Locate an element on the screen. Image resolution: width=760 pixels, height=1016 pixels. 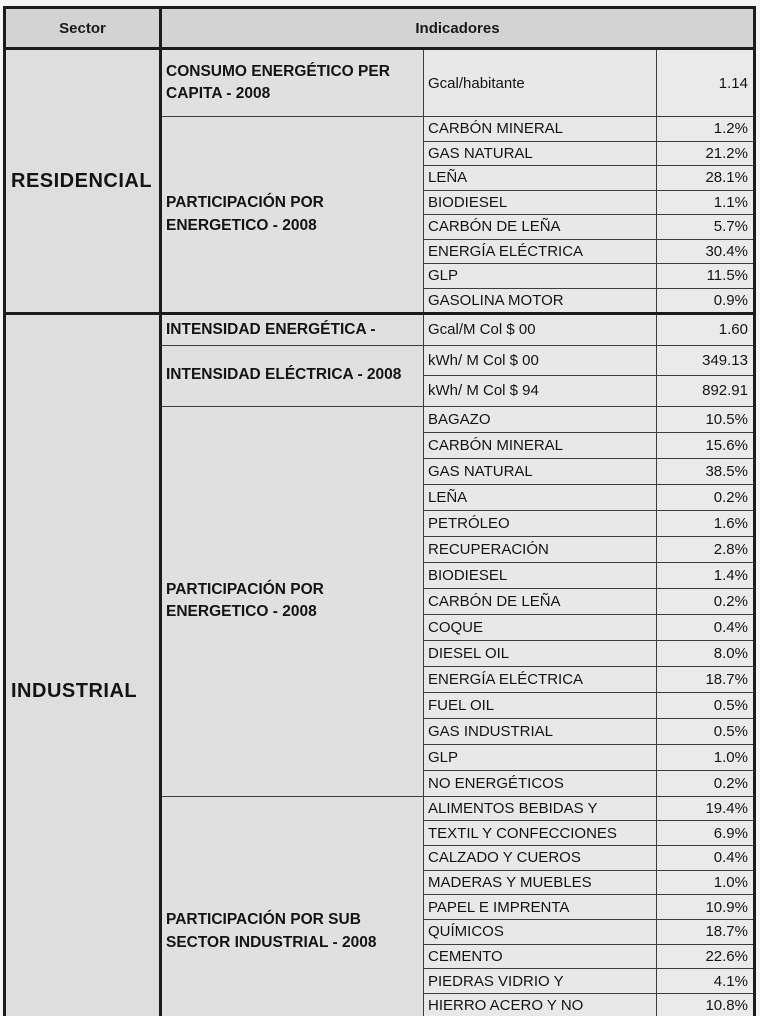
indicator-value-cell: 1.60 is located at coordinates (705, 329).